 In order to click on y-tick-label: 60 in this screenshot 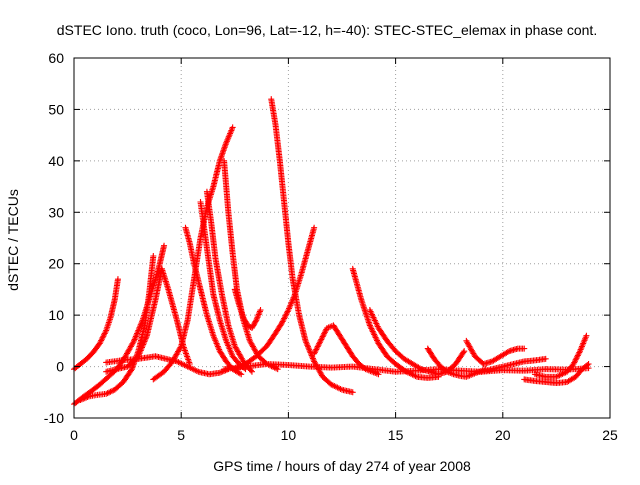, I will do `click(56, 58)`.